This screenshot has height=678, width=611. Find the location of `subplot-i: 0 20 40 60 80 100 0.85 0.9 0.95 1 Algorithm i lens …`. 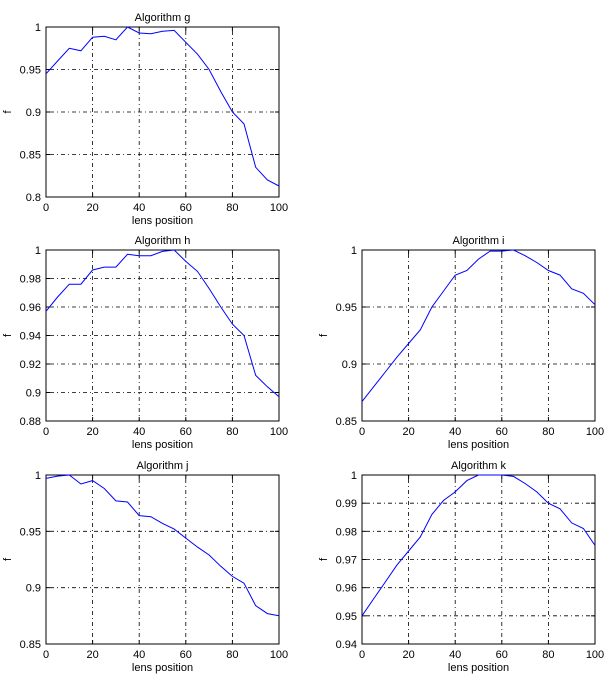

subplot-i: 0 20 40 60 80 100 0.85 0.9 0.95 1 Algorithm i lens … is located at coordinates (461, 343).